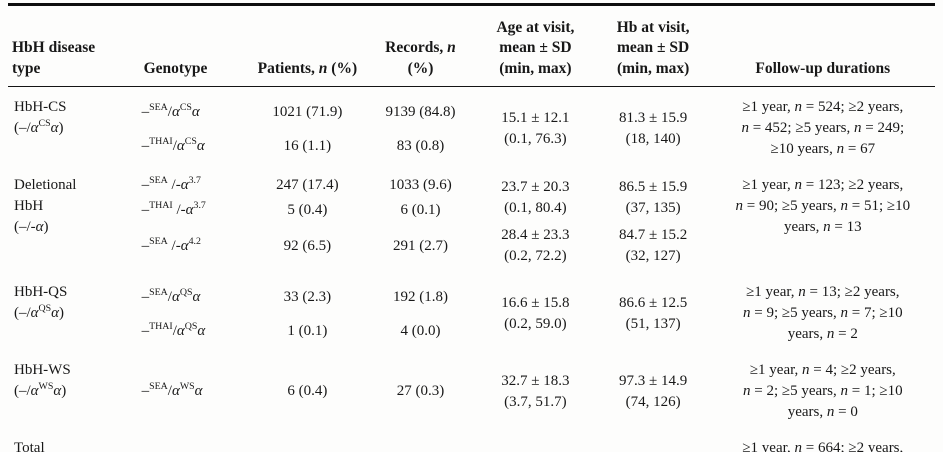 The width and height of the screenshot is (943, 452). Describe the element at coordinates (420, 145) in the screenshot. I see `records-cell: 83 (0.8)` at that location.